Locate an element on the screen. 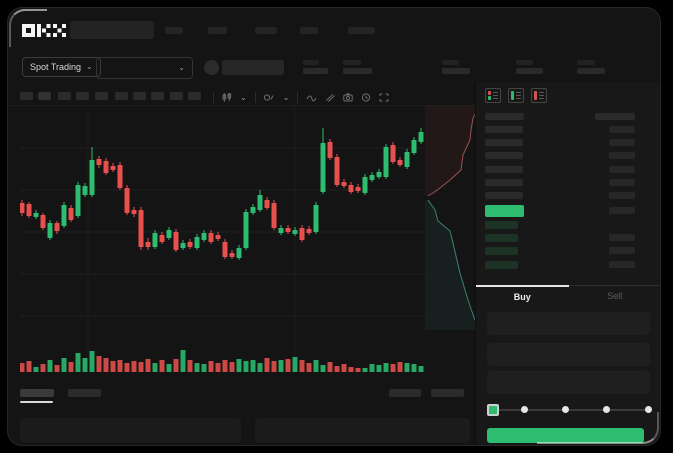 The image size is (673, 453). orderbook-header-price is located at coordinates (504, 116).